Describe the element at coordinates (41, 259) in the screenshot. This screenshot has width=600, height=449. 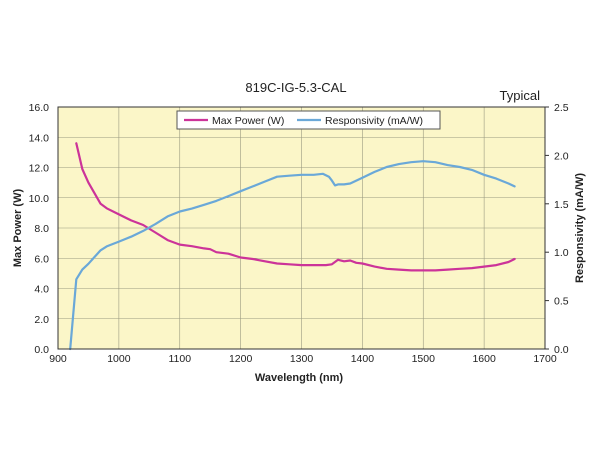
I see `y-left-tick-label: 6.0` at that location.